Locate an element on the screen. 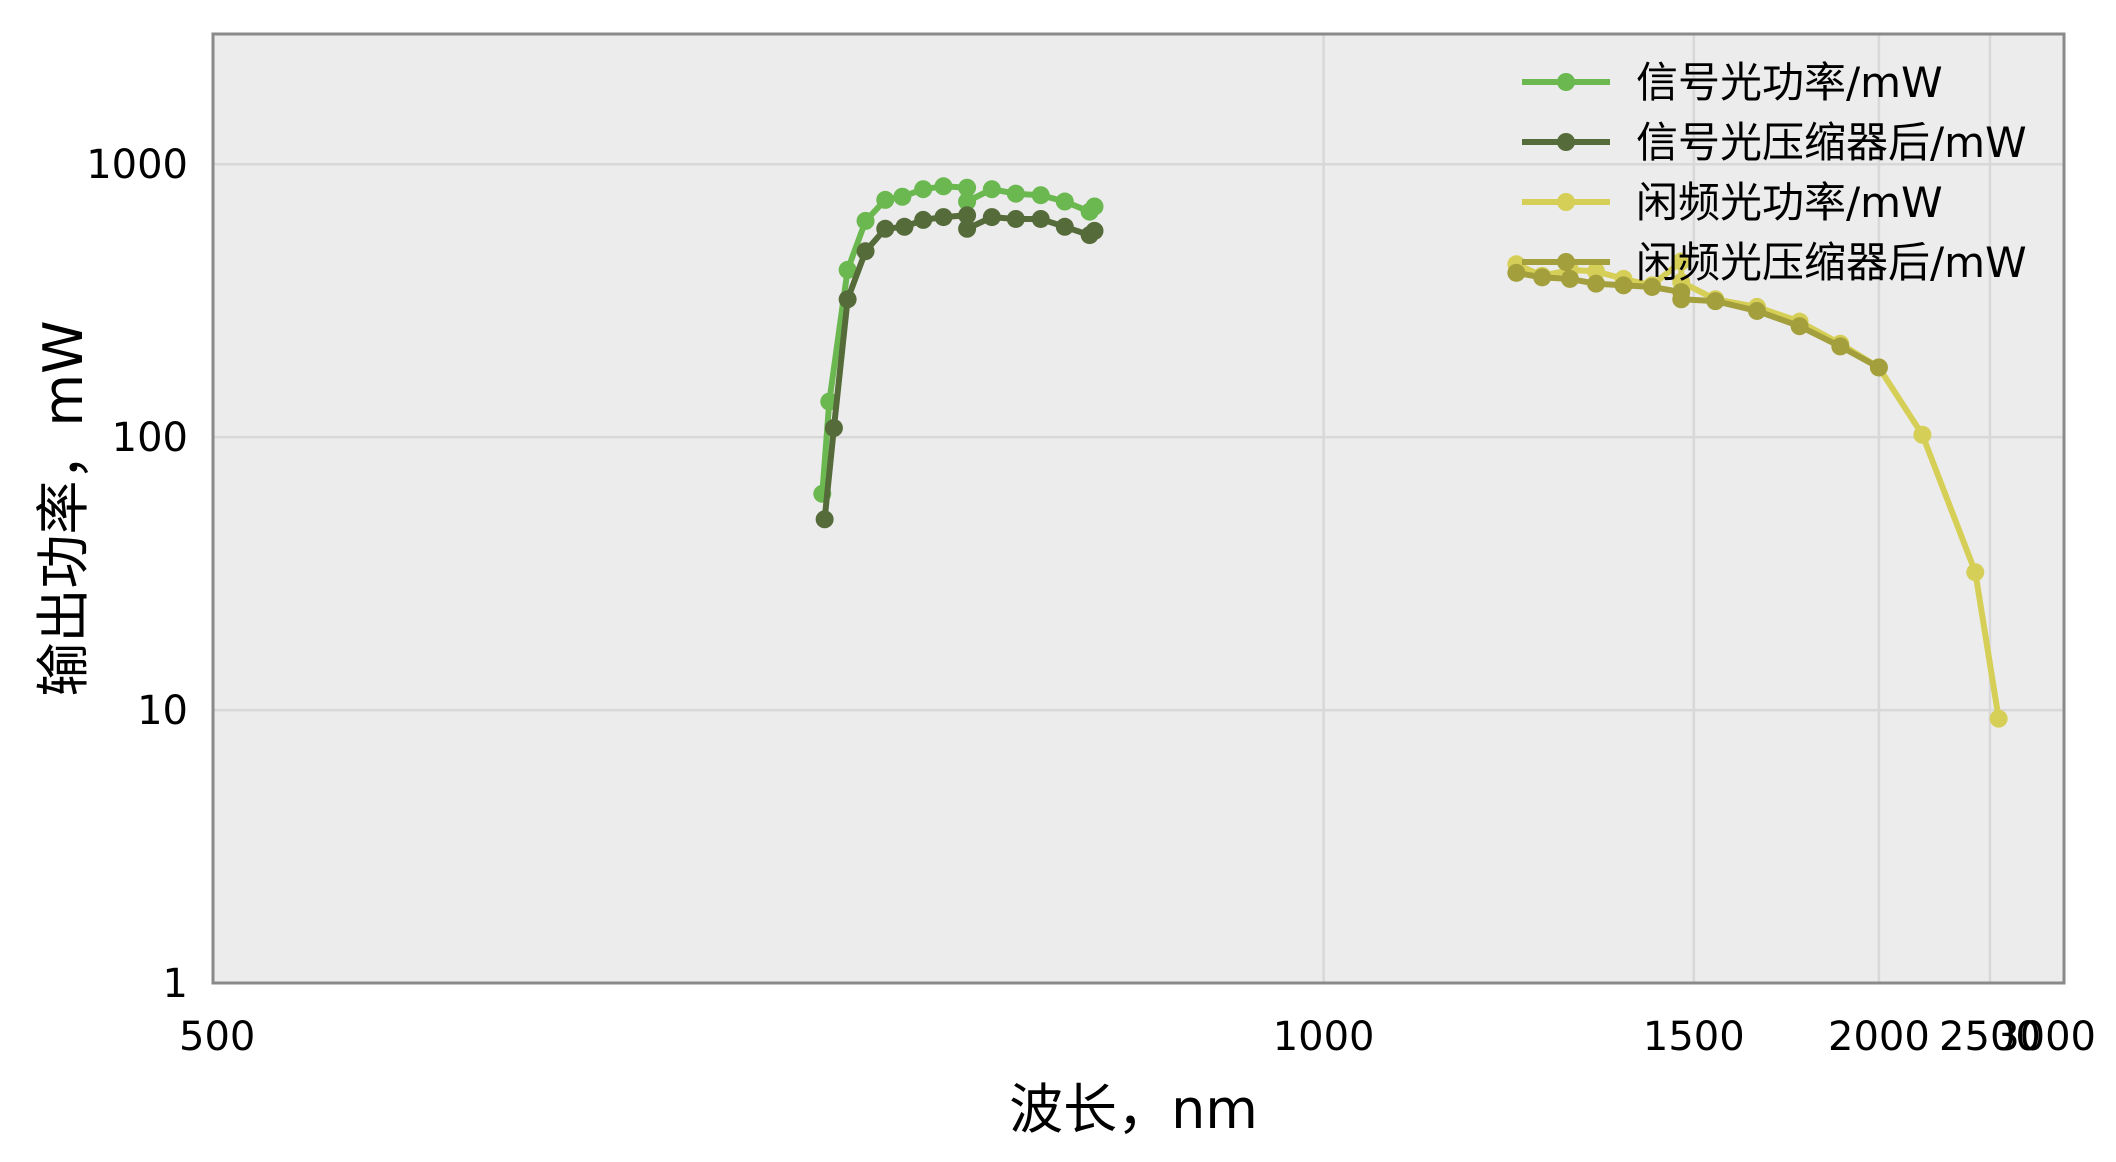 This screenshot has height=1162, width=2116. x-tick-label: 1000 is located at coordinates (1324, 1037).